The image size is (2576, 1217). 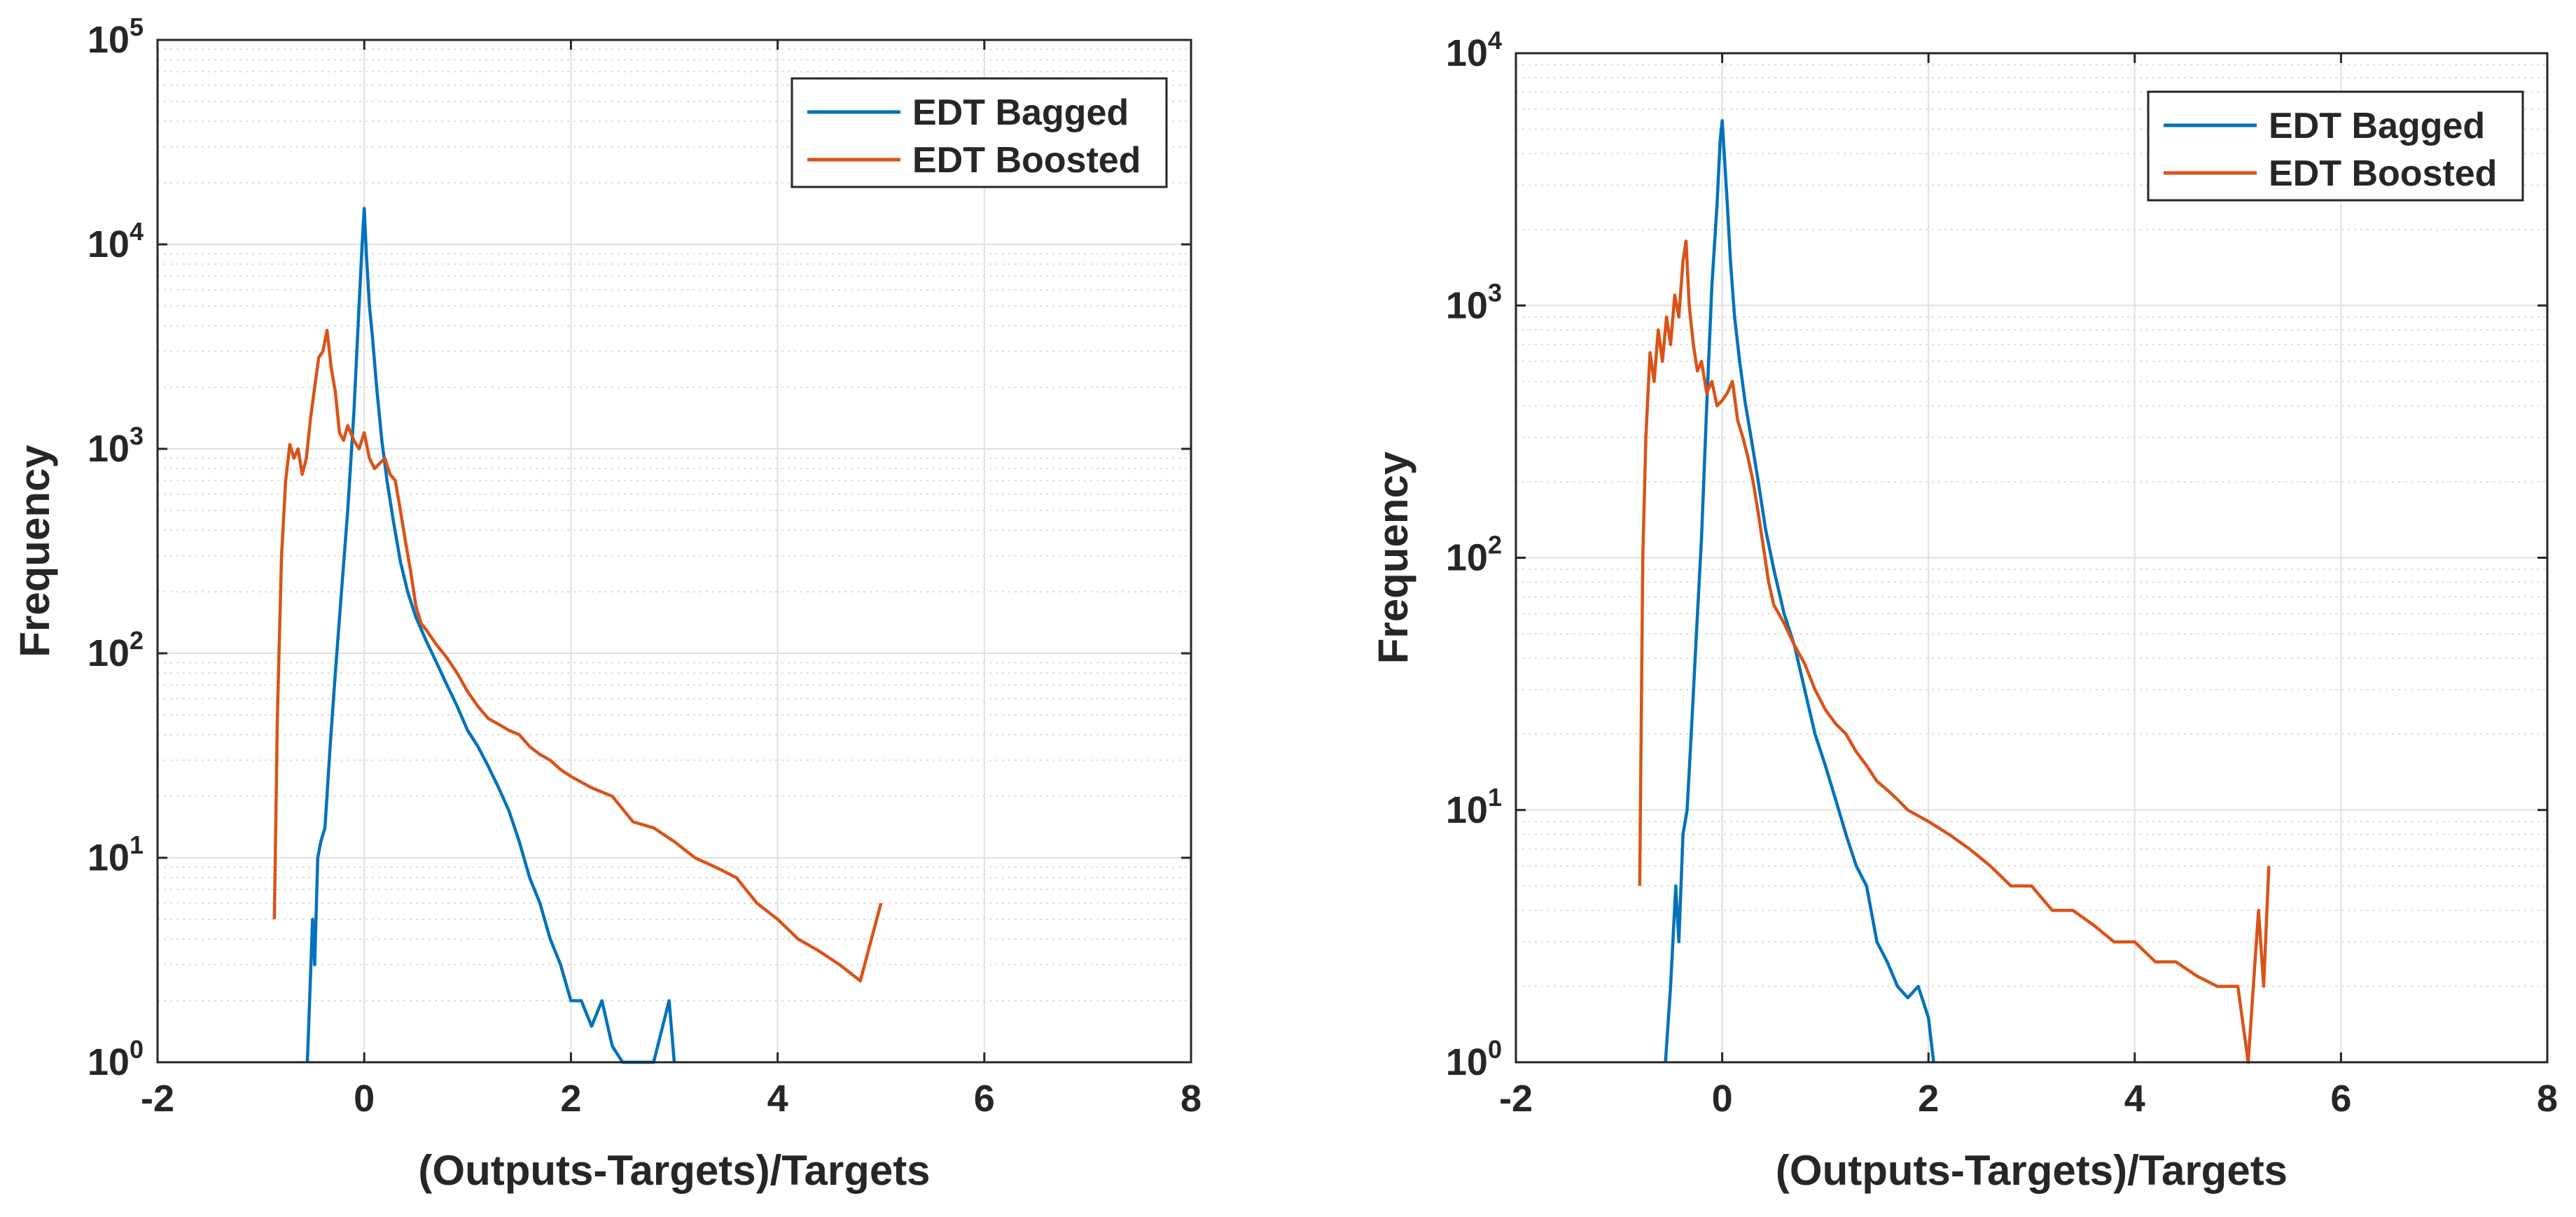 I want to click on series-line-boosted, so click(x=577, y=655).